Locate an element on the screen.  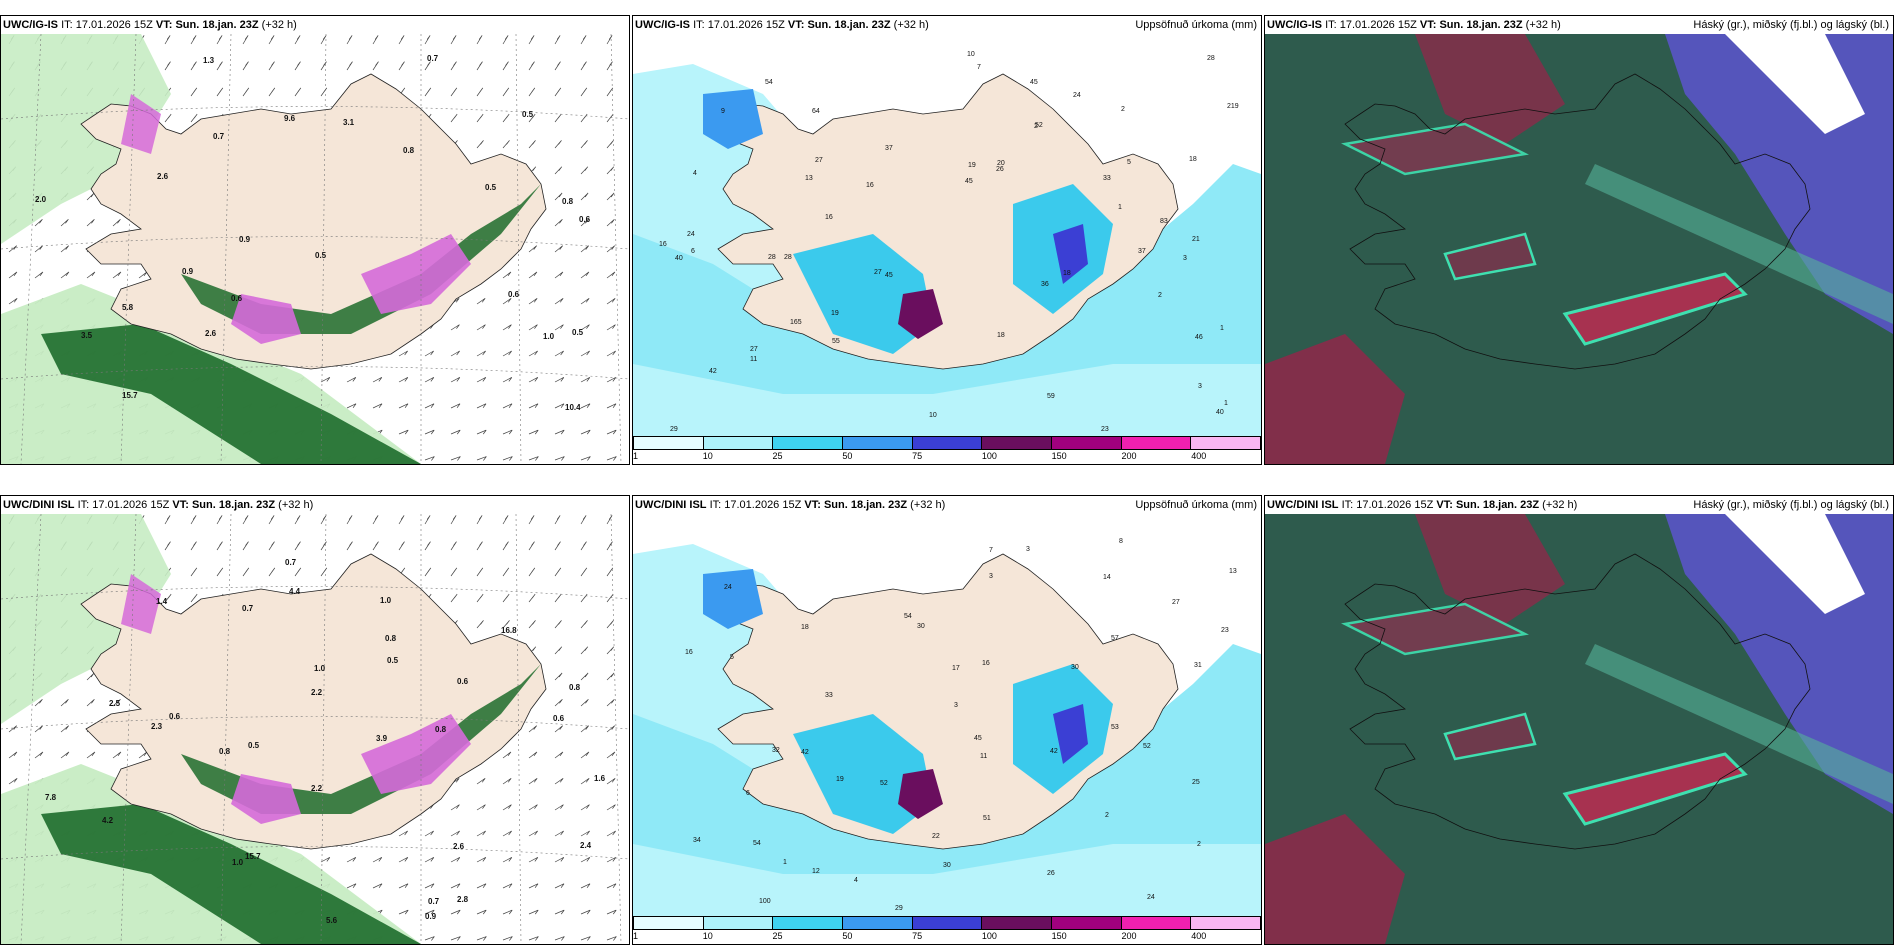
value-label: 29 is located at coordinates (674, 429).